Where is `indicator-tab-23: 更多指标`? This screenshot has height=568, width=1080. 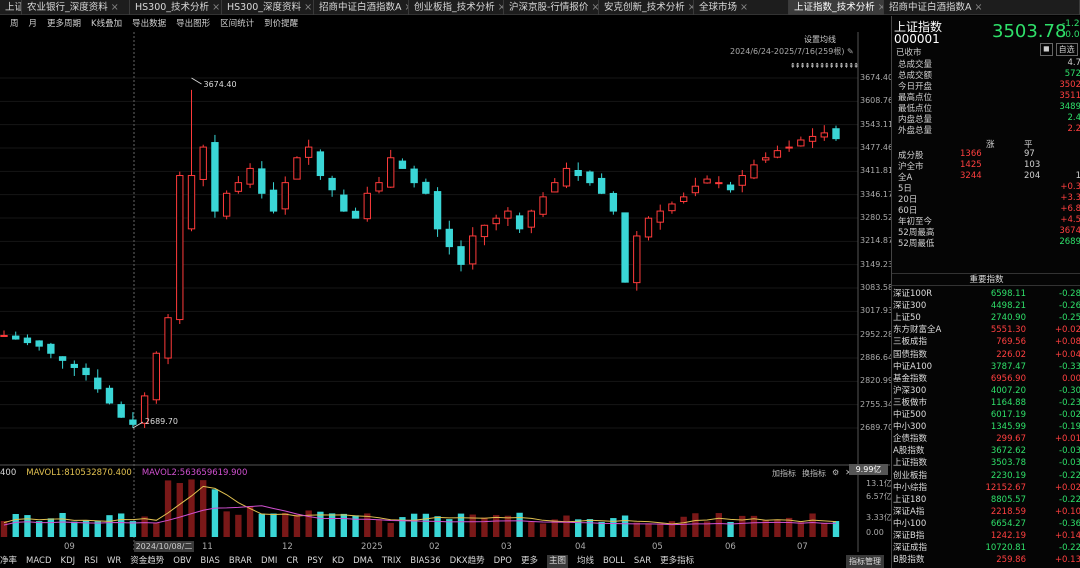
indicator-tab-23: 更多指标 is located at coordinates (677, 561).